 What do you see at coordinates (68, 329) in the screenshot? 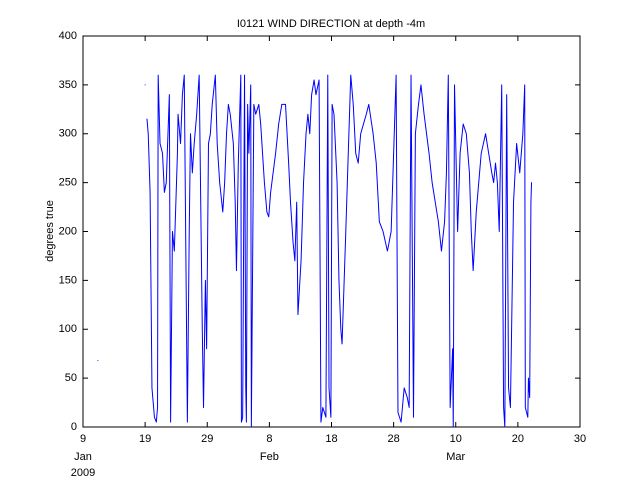
I see `y-tick-label: 100` at bounding box center [68, 329].